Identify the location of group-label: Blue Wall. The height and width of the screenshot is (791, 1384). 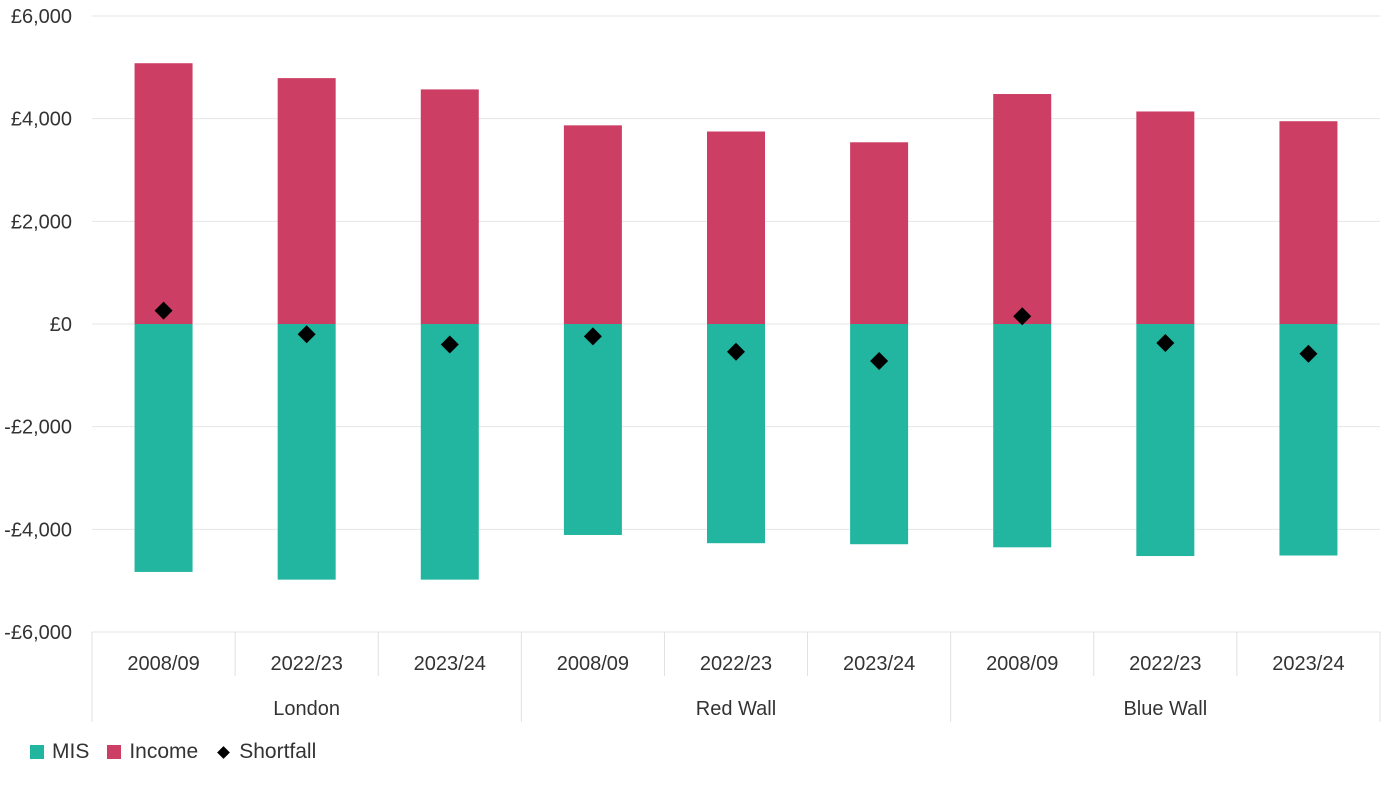
(1165, 709).